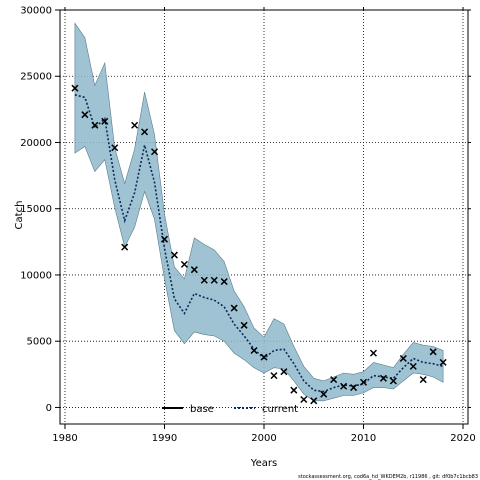 This screenshot has width=480, height=480. Describe the element at coordinates (49, 408) in the screenshot. I see `y-tick-label-0: 0` at that location.